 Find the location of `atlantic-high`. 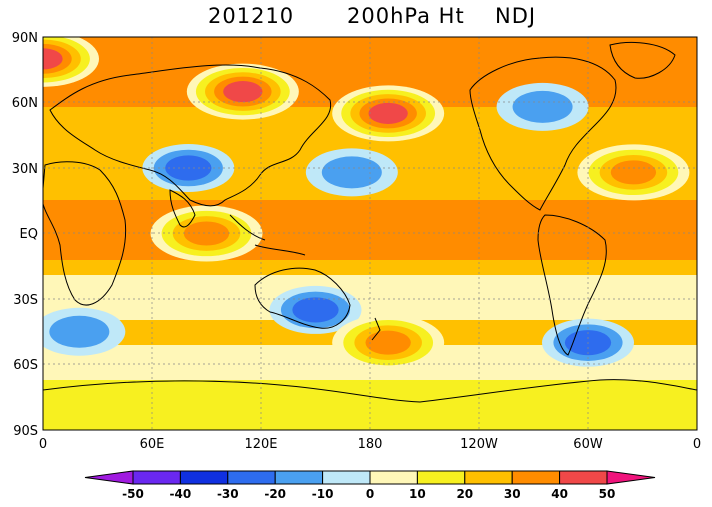

atlantic-high is located at coordinates (633, 172).